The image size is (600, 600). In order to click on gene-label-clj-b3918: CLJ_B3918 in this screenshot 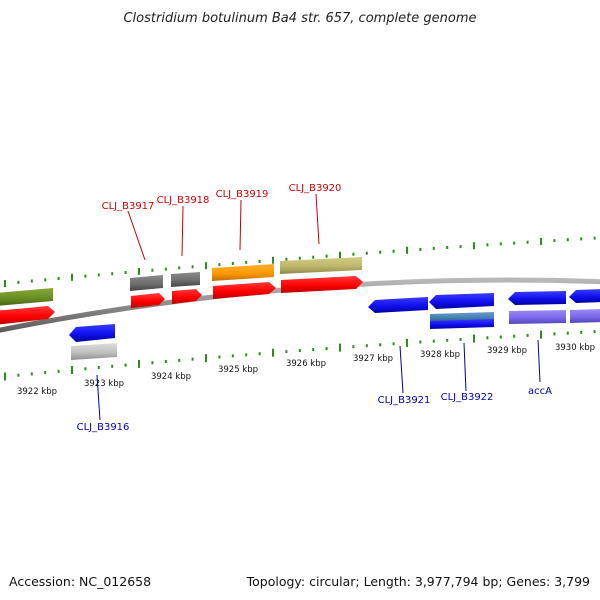, I will do `click(183, 200)`.